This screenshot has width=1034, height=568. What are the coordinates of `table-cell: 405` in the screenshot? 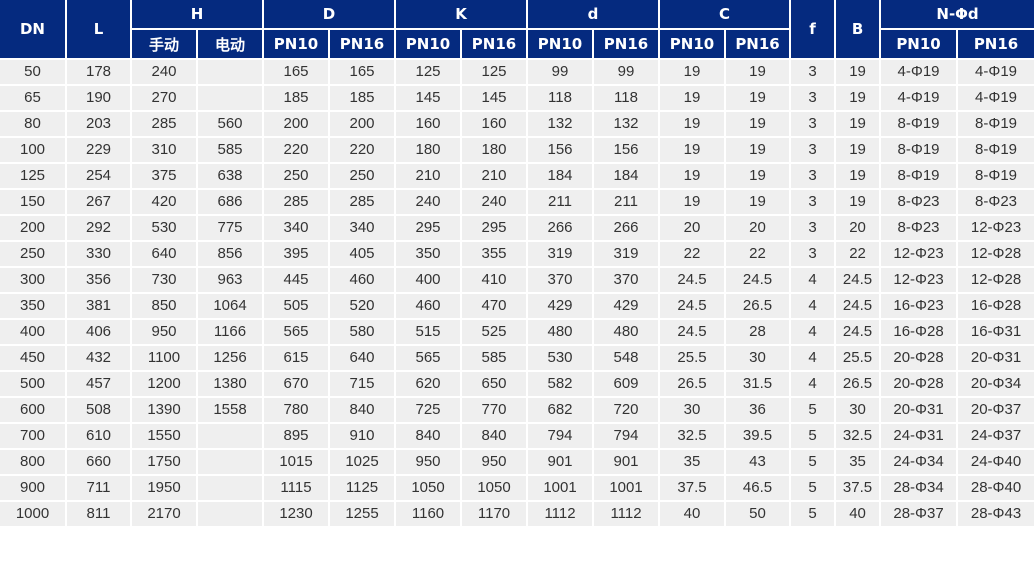 It's located at (362, 254).